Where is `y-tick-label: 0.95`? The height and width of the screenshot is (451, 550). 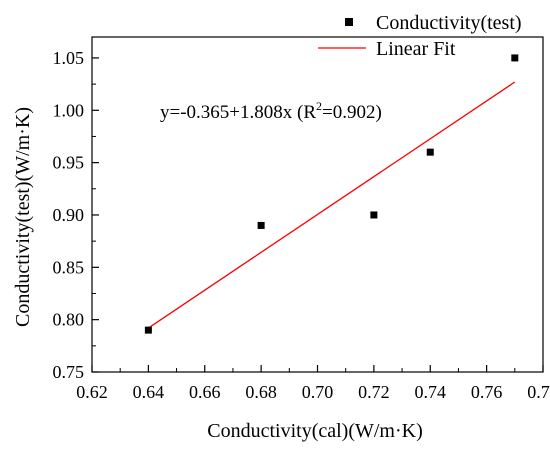 y-tick-label: 0.95 is located at coordinates (69, 163).